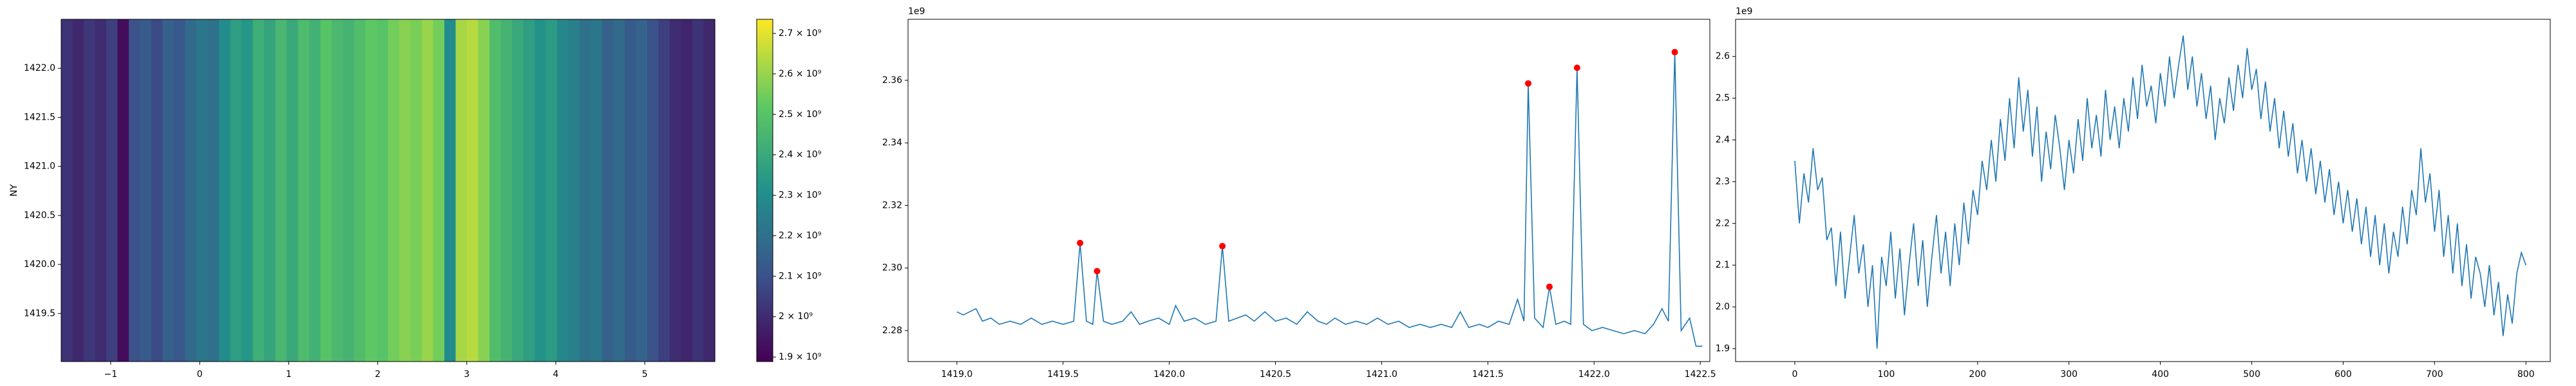 This screenshot has height=386, width=2576. I want to click on x-tick-label: 500, so click(2251, 374).